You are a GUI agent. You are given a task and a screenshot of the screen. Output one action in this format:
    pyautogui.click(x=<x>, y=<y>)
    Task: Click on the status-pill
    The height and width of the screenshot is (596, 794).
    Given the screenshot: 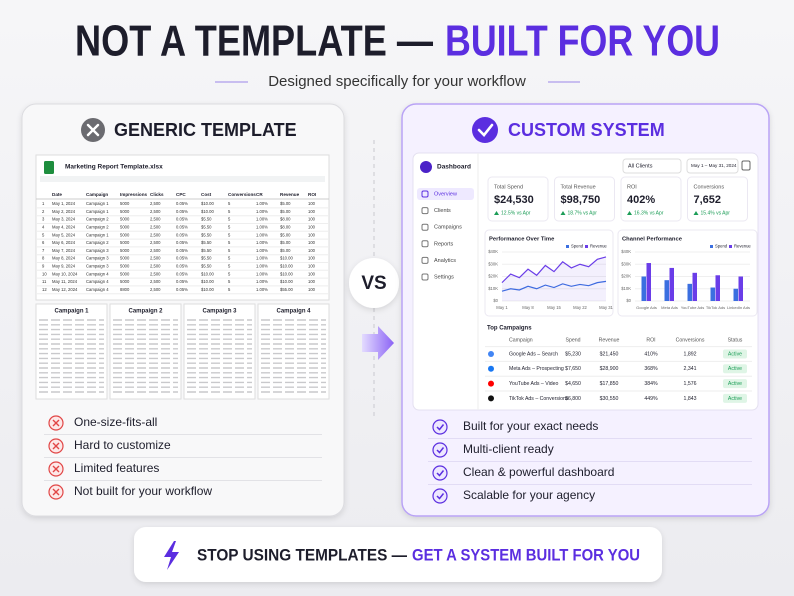 What is the action you would take?
    pyautogui.click(x=735, y=398)
    